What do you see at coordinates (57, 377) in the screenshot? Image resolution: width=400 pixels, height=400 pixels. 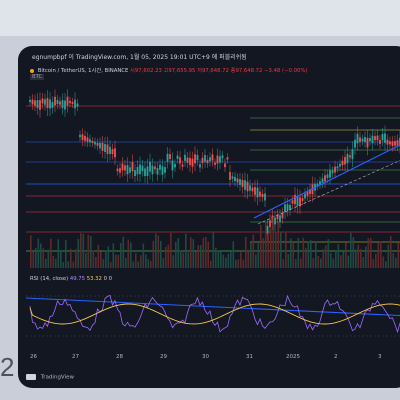 I see `credit-text: TradingView` at bounding box center [57, 377].